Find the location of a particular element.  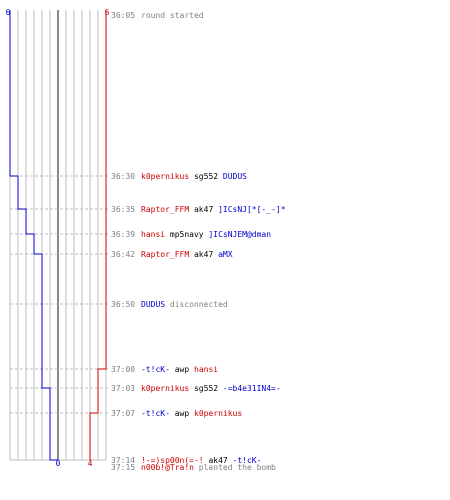

event-time: 36:05 is located at coordinates (123, 15).